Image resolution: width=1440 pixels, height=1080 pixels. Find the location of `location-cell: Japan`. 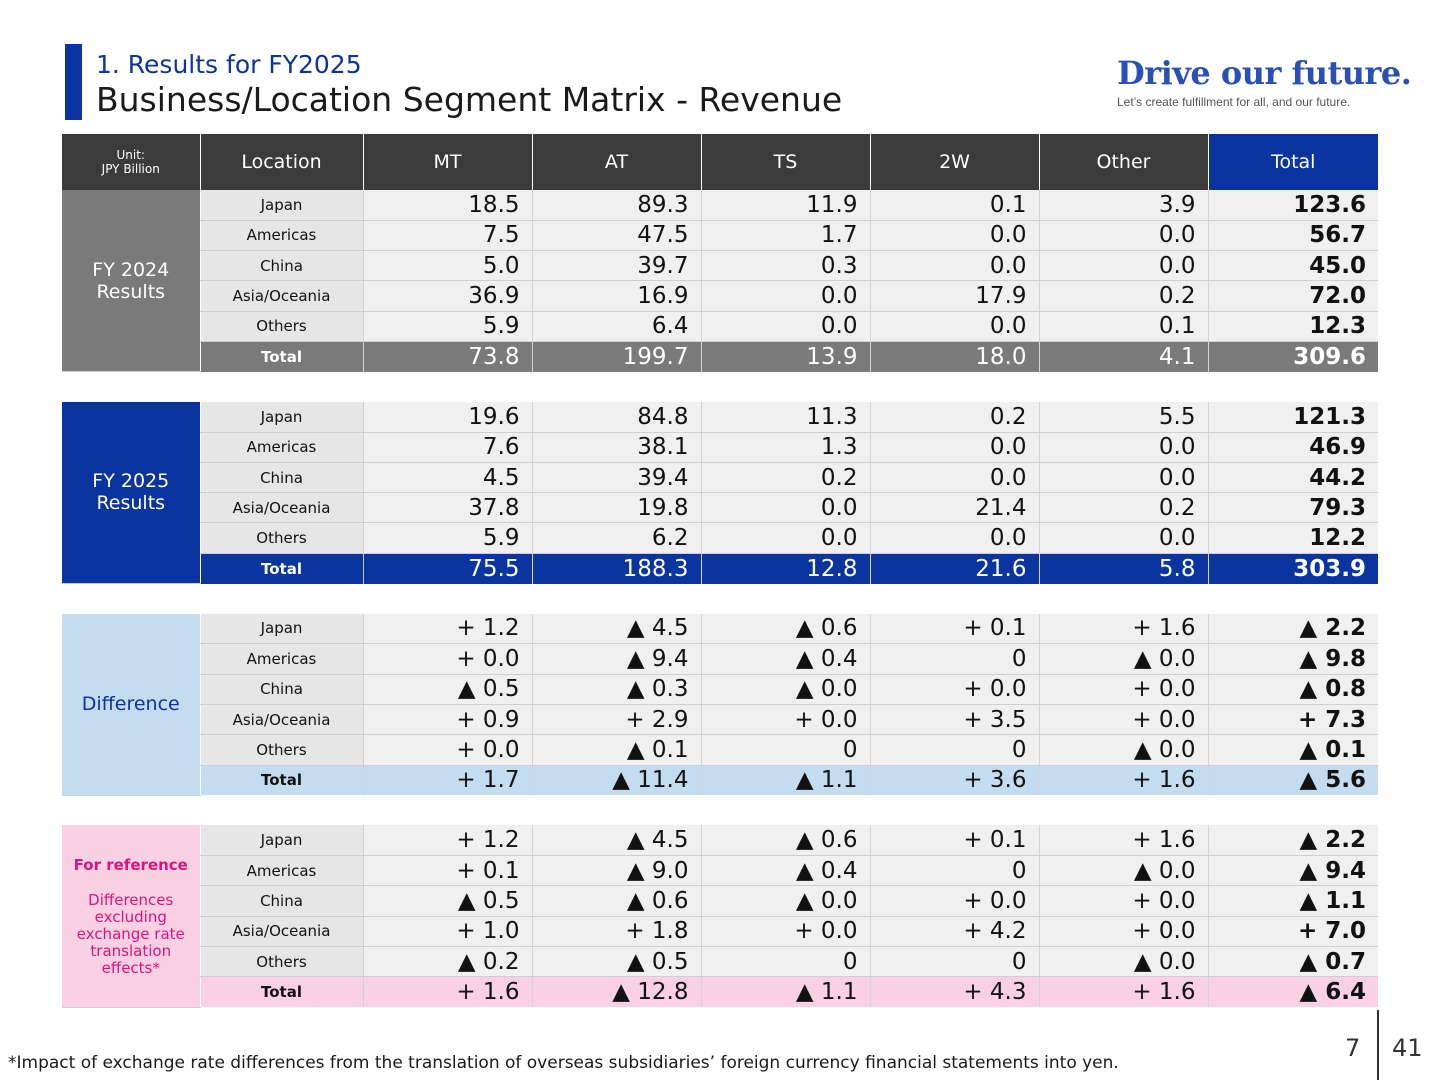

location-cell: Japan is located at coordinates (281, 205).